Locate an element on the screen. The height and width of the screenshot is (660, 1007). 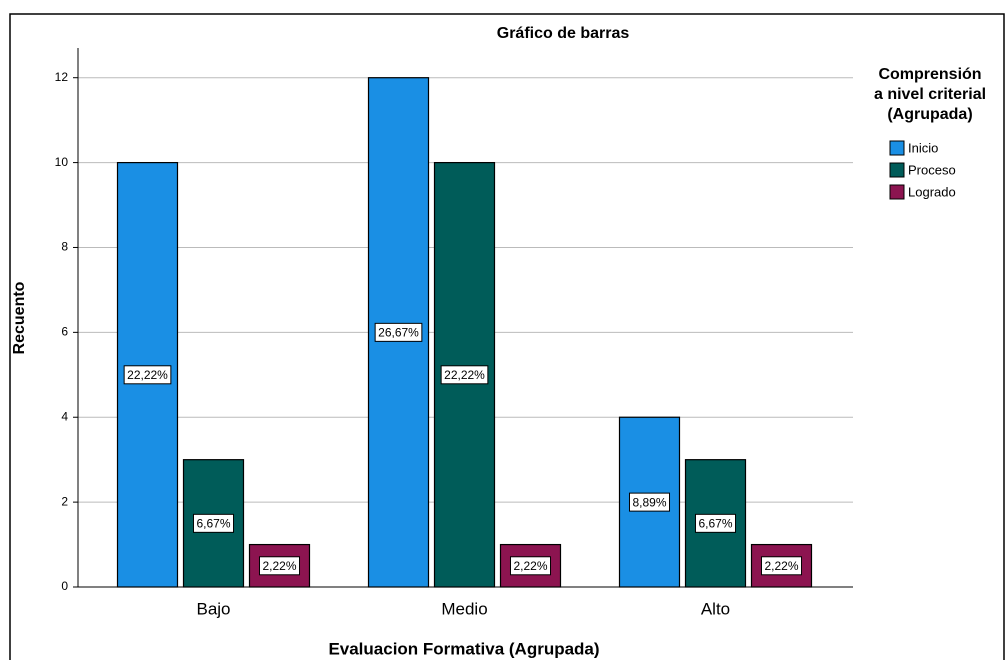
legend-label: Inicio is located at coordinates (923, 147).